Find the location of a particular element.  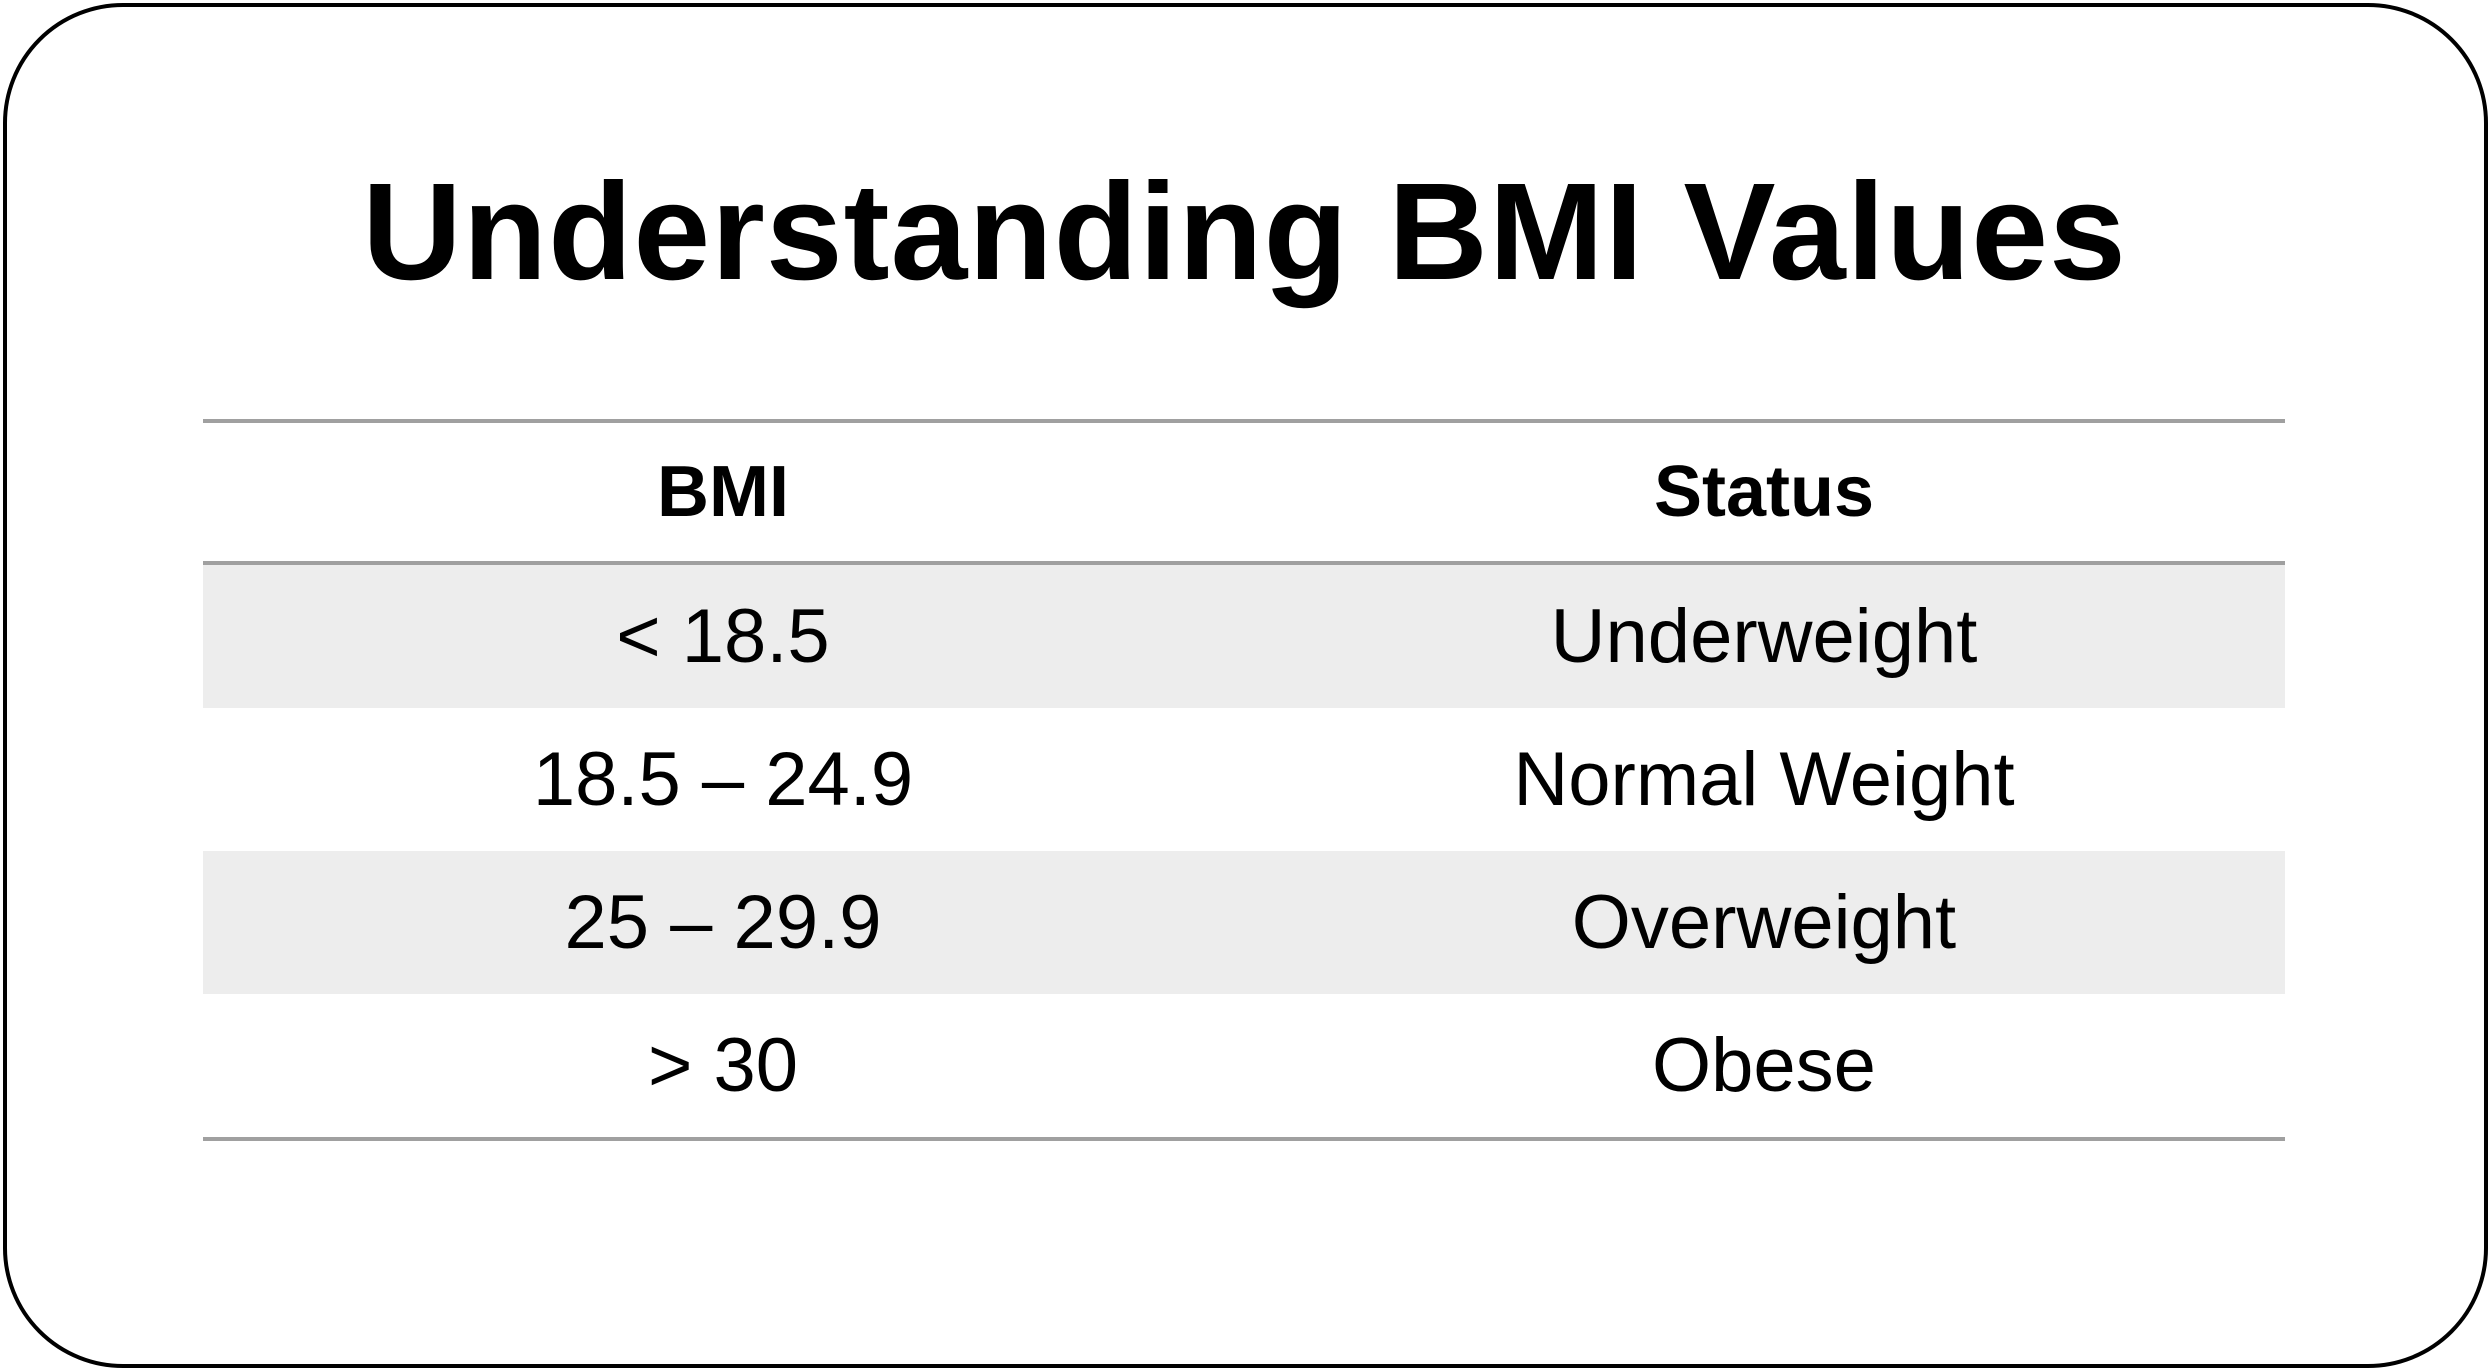

table-top-rule is located at coordinates (1244, 421).